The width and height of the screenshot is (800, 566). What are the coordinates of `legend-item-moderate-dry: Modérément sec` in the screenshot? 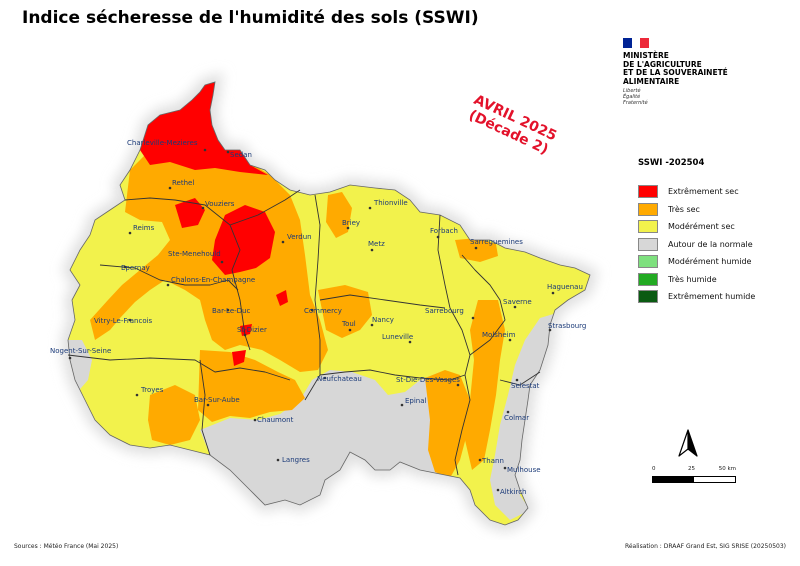 It's located at (713, 227).